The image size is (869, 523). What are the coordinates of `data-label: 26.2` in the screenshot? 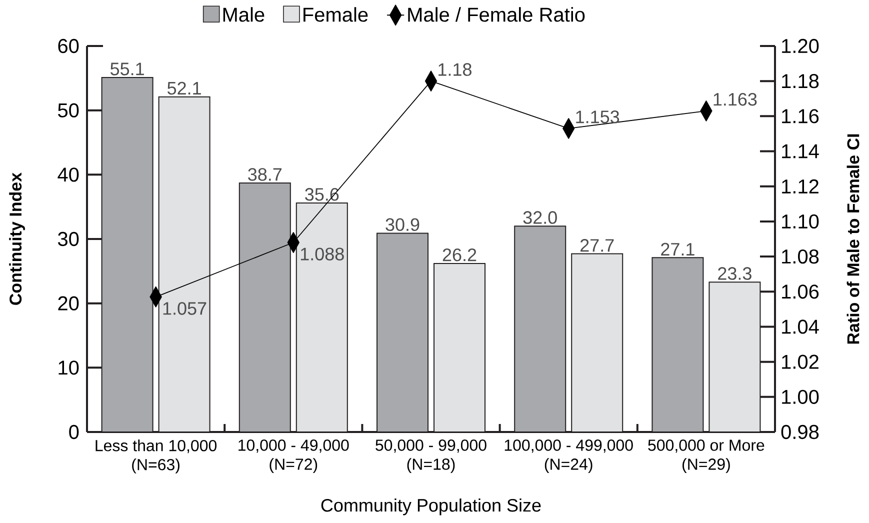 It's located at (459, 255).